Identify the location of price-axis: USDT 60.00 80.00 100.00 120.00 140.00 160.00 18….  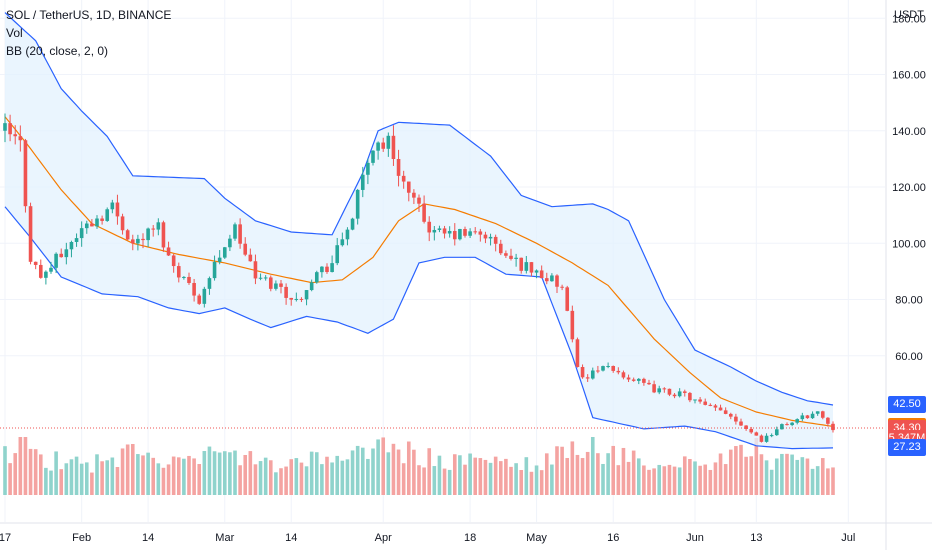
(905, 275).